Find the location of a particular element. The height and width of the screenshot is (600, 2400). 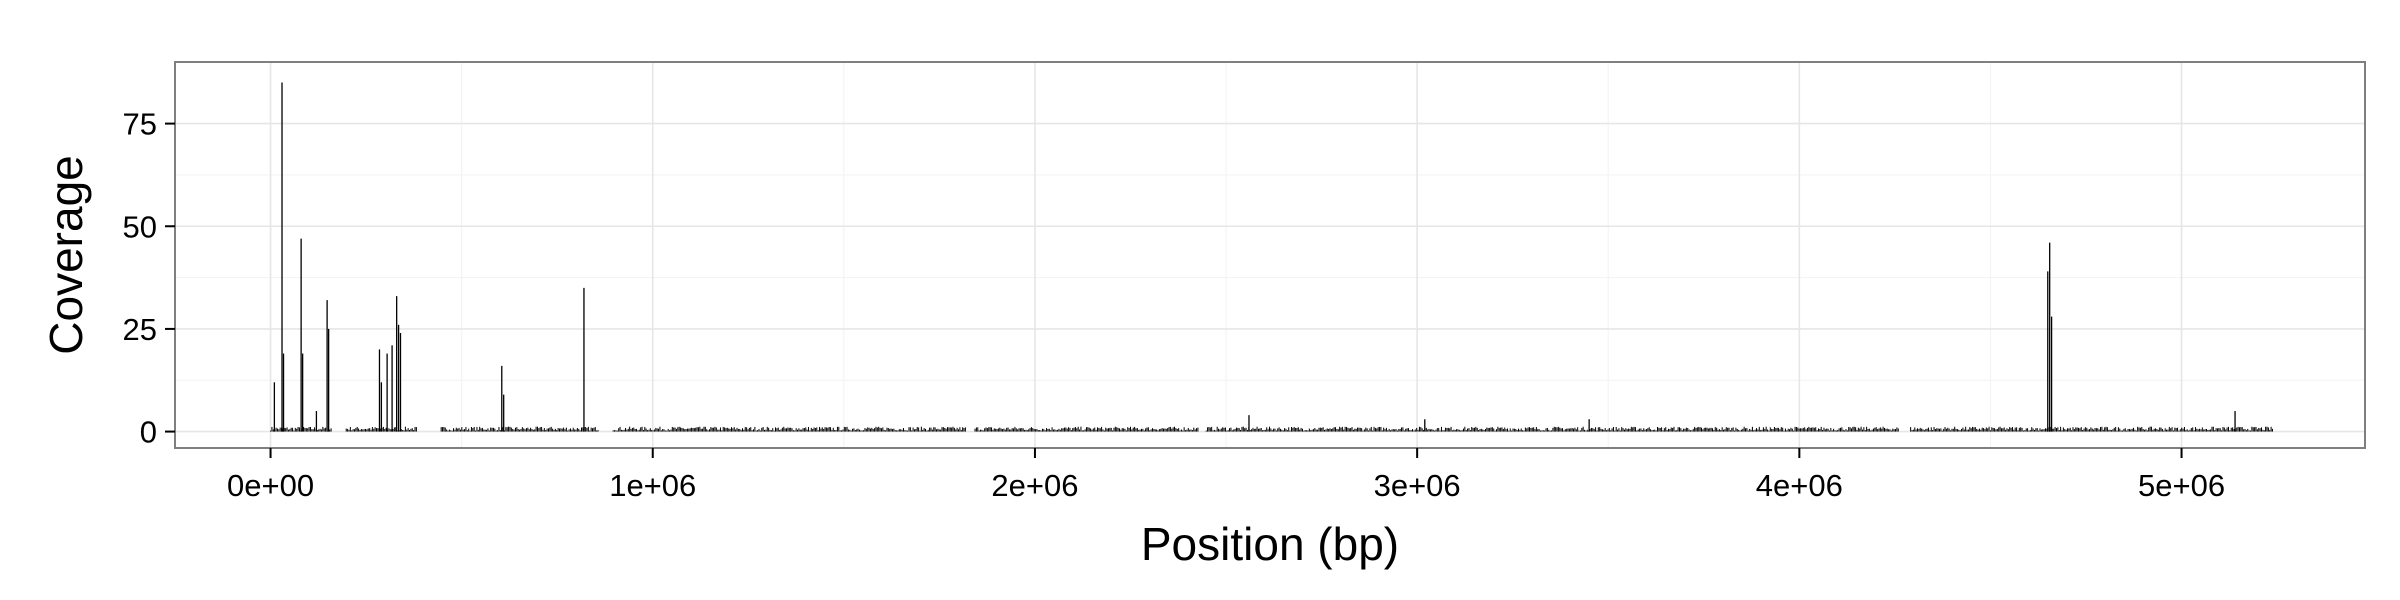

y-axis: 0 25 50 75 is located at coordinates (149, 278).